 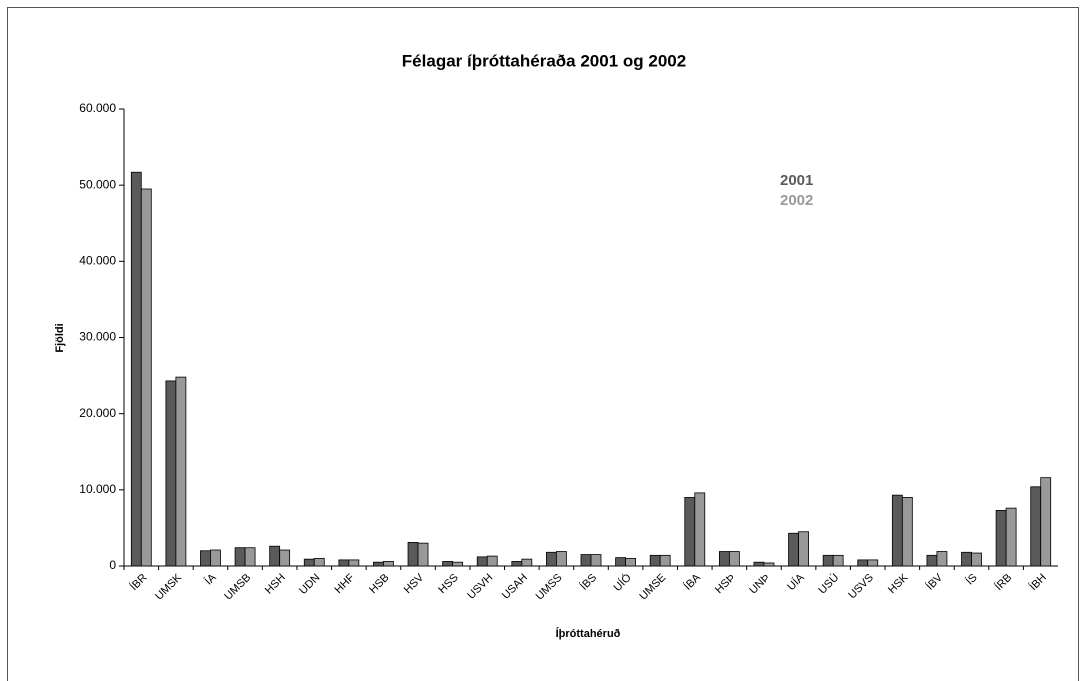 What do you see at coordinates (97, 489) in the screenshot?
I see `y-tick-label: 10.000` at bounding box center [97, 489].